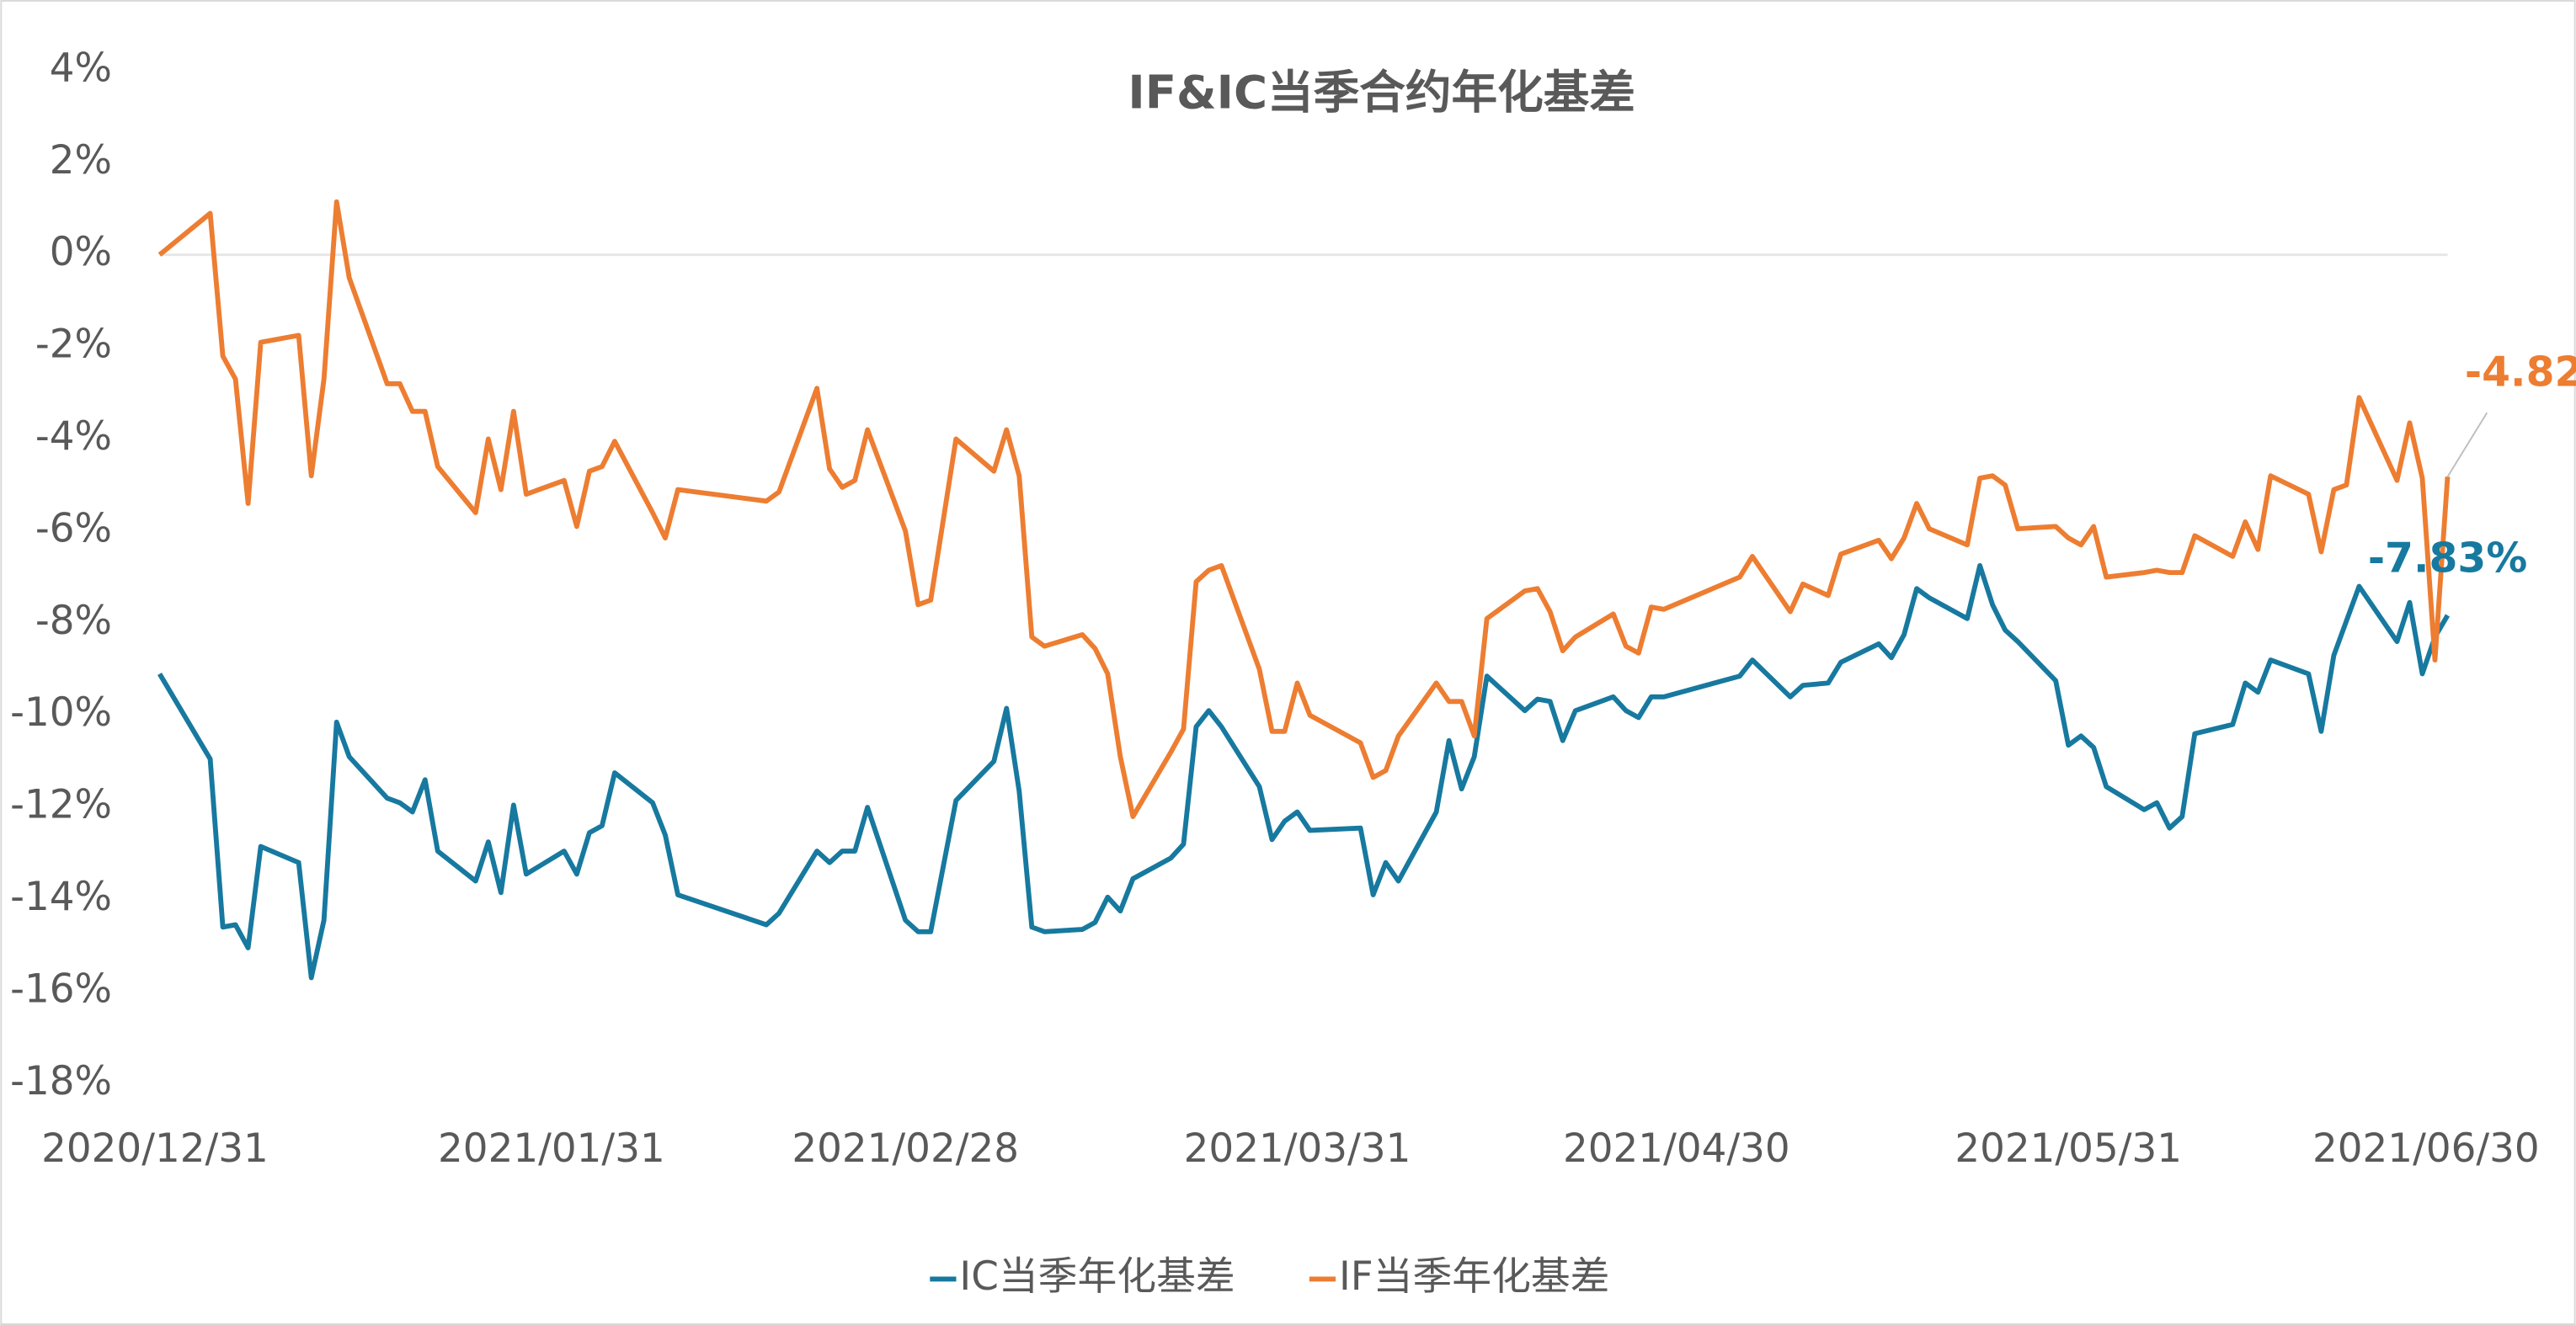 This screenshot has height=1325, width=2576. What do you see at coordinates (1297, 1149) in the screenshot?
I see `x-tick-label: 2021/03/31` at bounding box center [1297, 1149].